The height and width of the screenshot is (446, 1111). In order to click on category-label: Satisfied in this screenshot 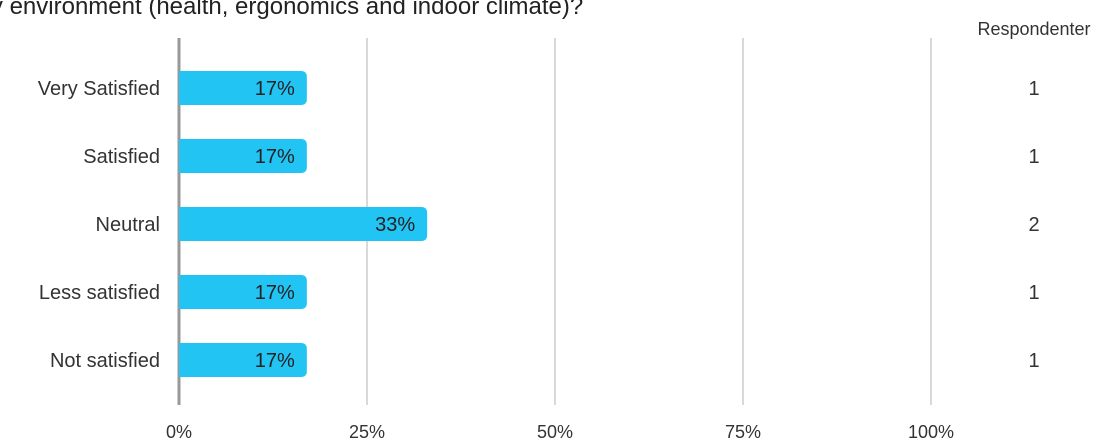, I will do `click(121, 157)`.